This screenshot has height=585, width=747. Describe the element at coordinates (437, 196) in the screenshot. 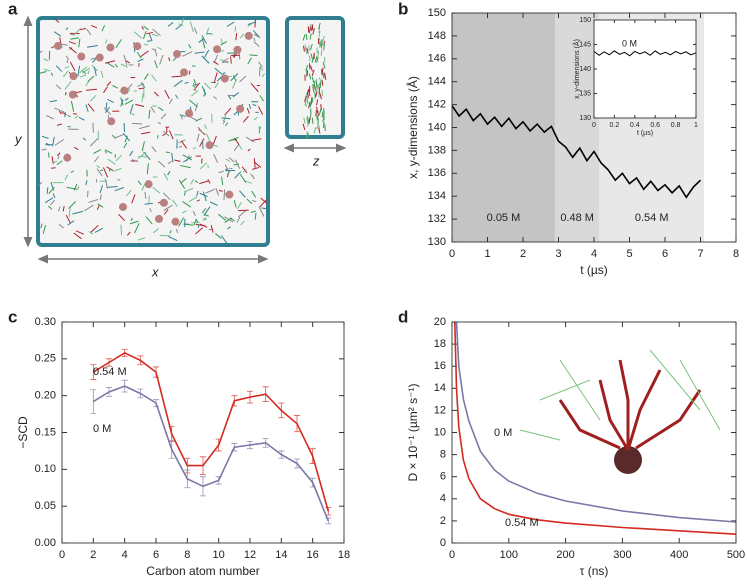

I see `y-tick-label: 134` at that location.